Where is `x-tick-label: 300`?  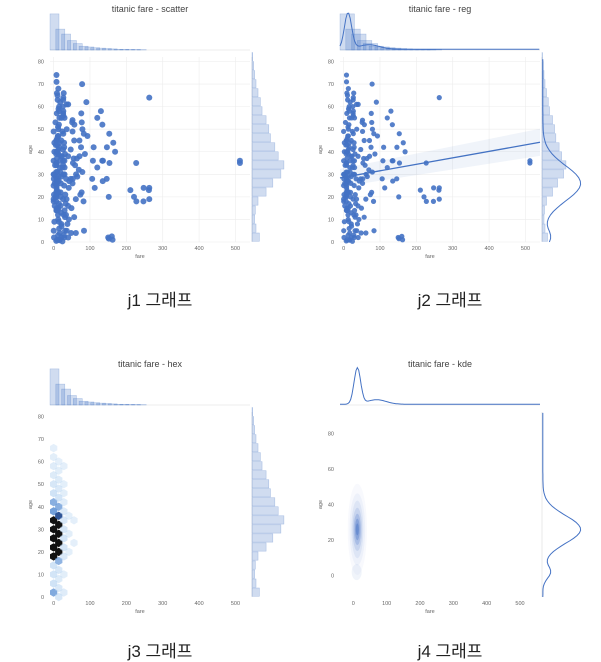 x-tick-label: 300 is located at coordinates (162, 249).